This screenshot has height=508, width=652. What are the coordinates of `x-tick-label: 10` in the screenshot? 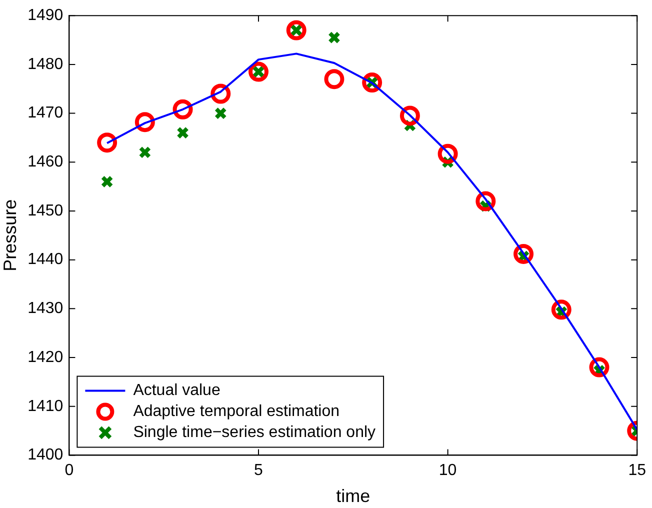 It's located at (447, 471).